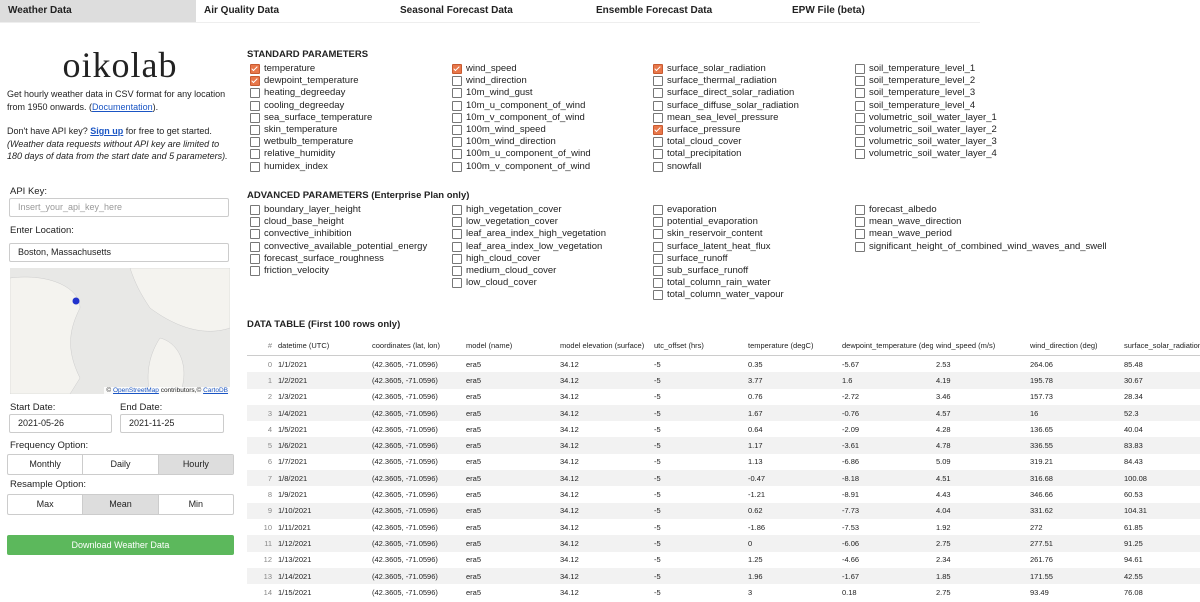  Describe the element at coordinates (119, 207) in the screenshot. I see `api-key-input: Insert_your_api_key_here` at that location.